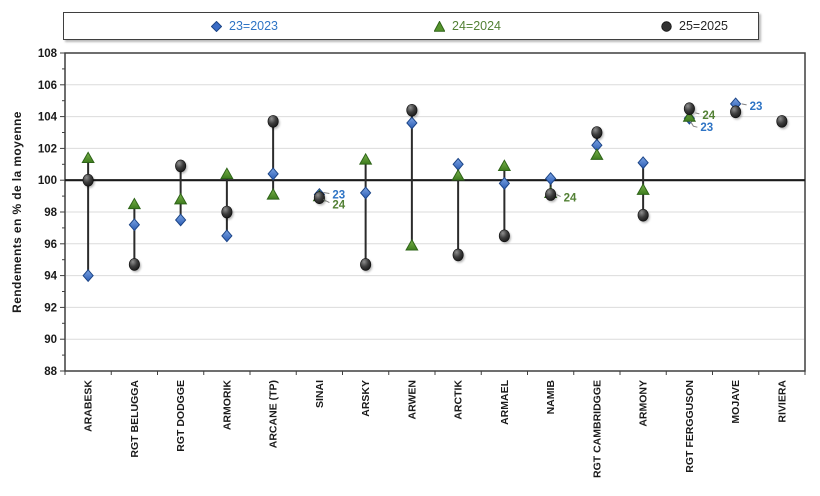 Image resolution: width=820 pixels, height=496 pixels. Describe the element at coordinates (366, 398) in the screenshot. I see `x-axis-label: ARSKY` at that location.